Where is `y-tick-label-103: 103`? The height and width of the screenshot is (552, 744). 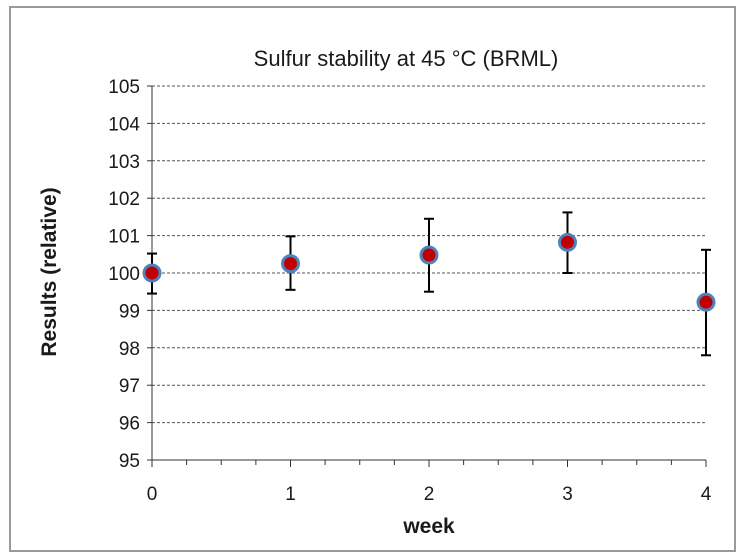 y-tick-label-103: 103 is located at coordinates (124, 162).